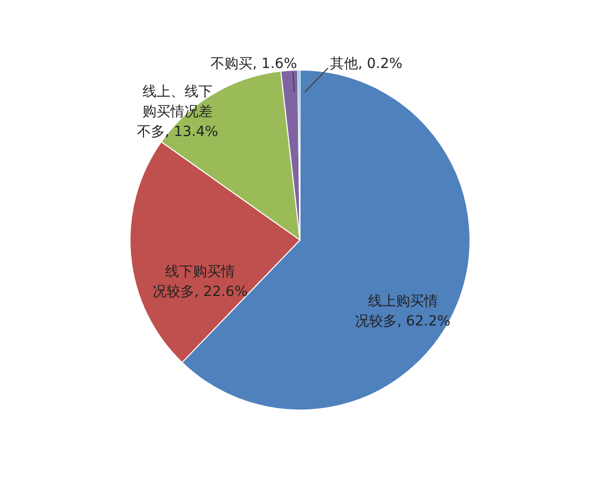 The height and width of the screenshot is (480, 600). What do you see at coordinates (253, 64) in the screenshot?
I see `slice-label: 不购买, 1.6%` at bounding box center [253, 64].